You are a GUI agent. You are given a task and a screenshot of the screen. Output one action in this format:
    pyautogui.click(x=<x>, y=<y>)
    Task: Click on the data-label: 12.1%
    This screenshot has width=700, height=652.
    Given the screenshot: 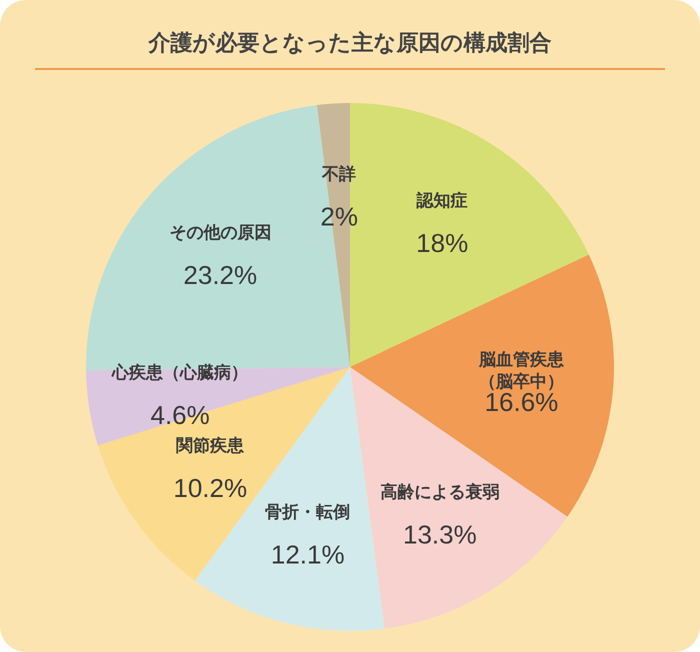 What is the action you would take?
    pyautogui.click(x=307, y=555)
    